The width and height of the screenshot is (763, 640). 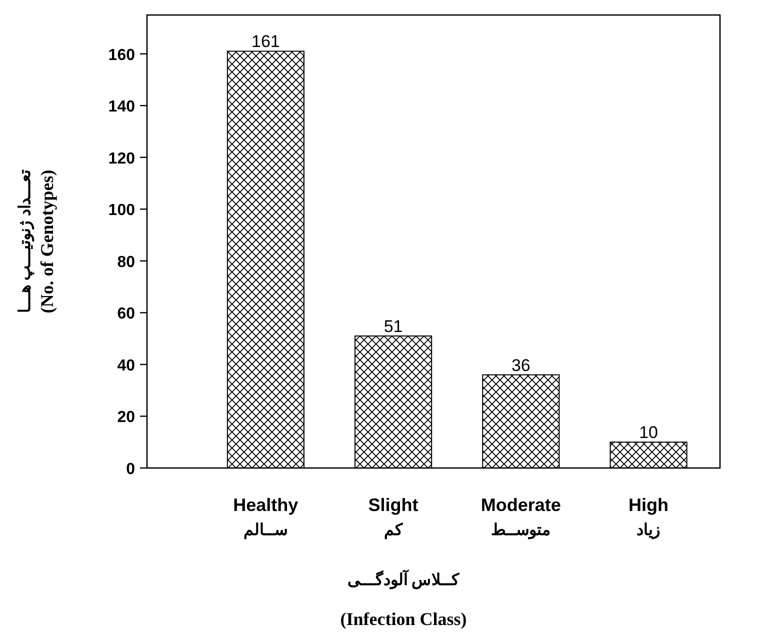 I want to click on data-label: 10, so click(x=648, y=432).